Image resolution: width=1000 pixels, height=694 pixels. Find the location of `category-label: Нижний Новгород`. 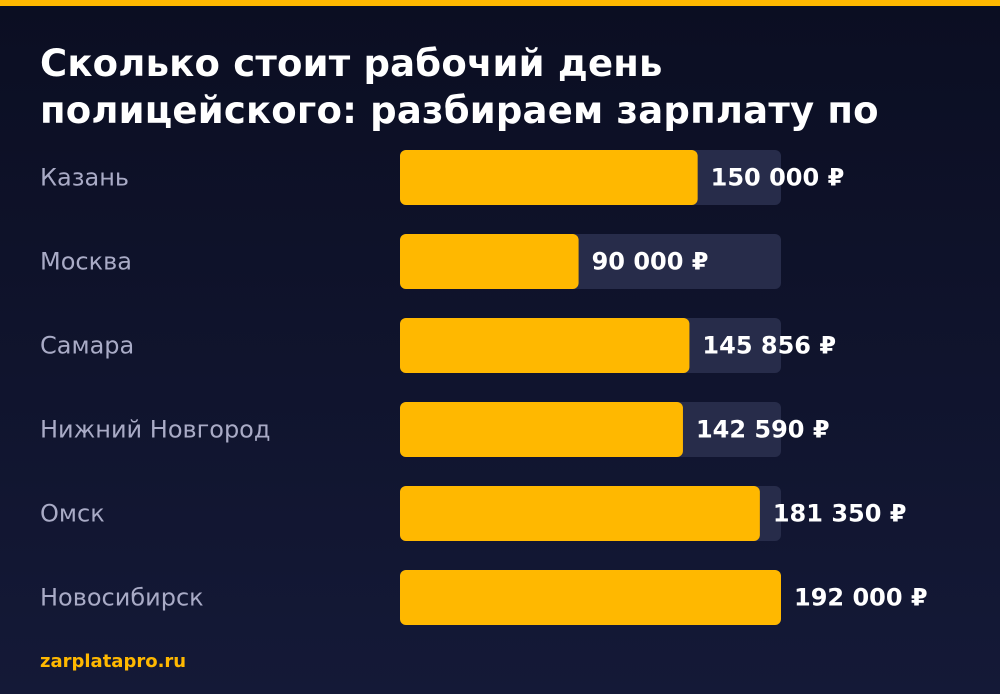

category-label: Нижний Новгород is located at coordinates (155, 430).